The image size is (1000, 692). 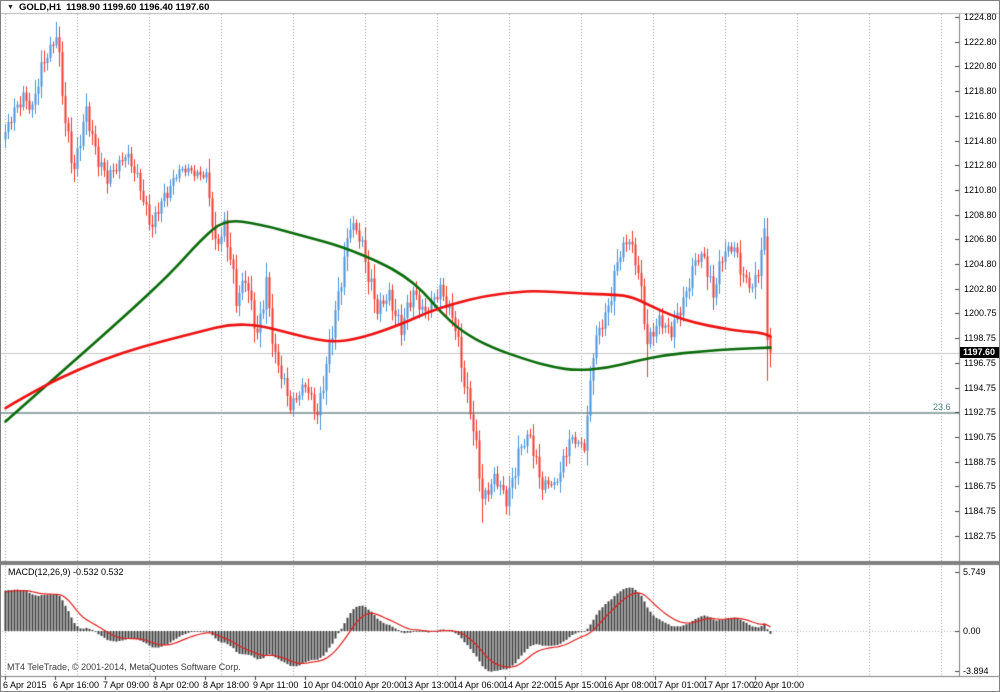 What do you see at coordinates (980, 91) in the screenshot?
I see `price-axis-label: 1218.80` at bounding box center [980, 91].